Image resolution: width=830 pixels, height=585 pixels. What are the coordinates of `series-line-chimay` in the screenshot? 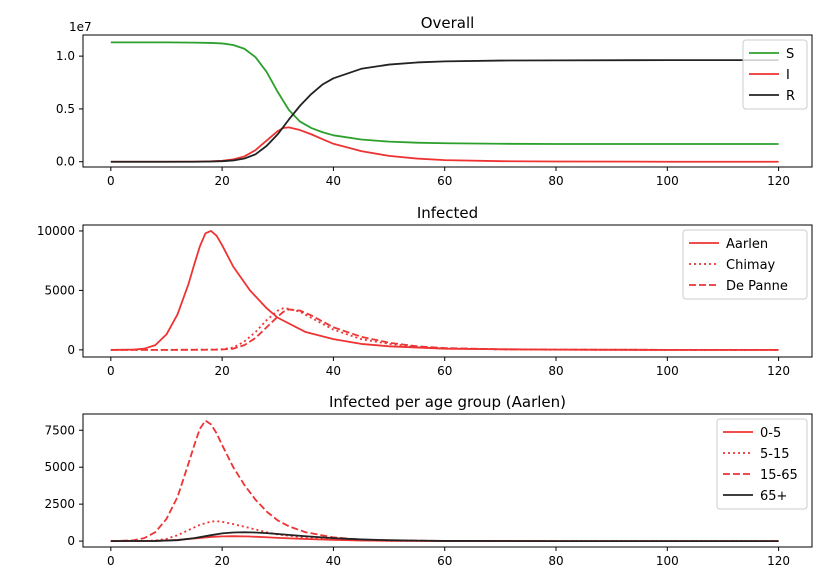 It's located at (444, 329).